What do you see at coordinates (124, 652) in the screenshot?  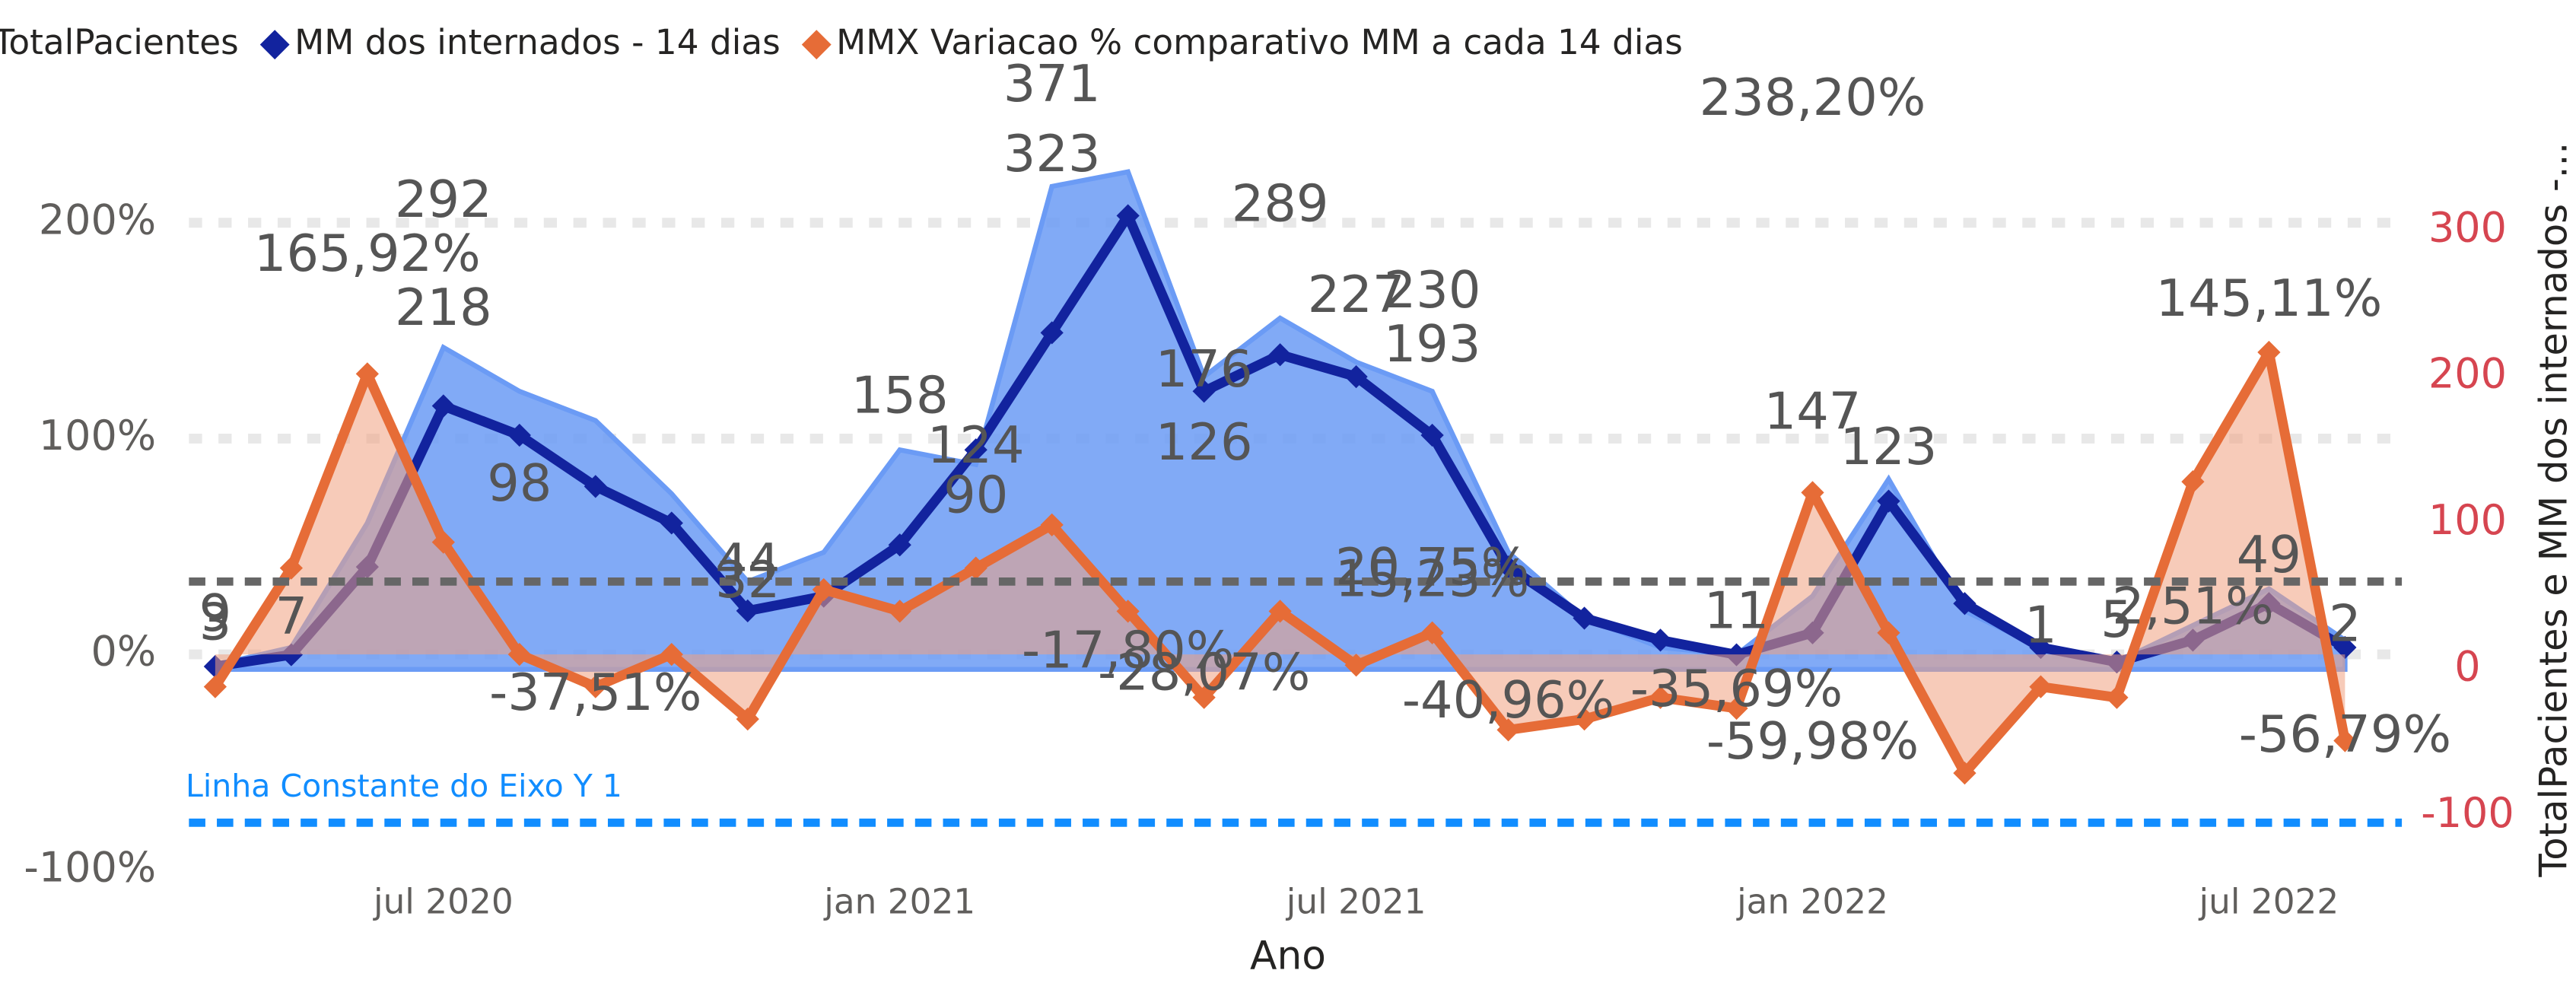 I see `y-tick-label: 0%` at bounding box center [124, 652].